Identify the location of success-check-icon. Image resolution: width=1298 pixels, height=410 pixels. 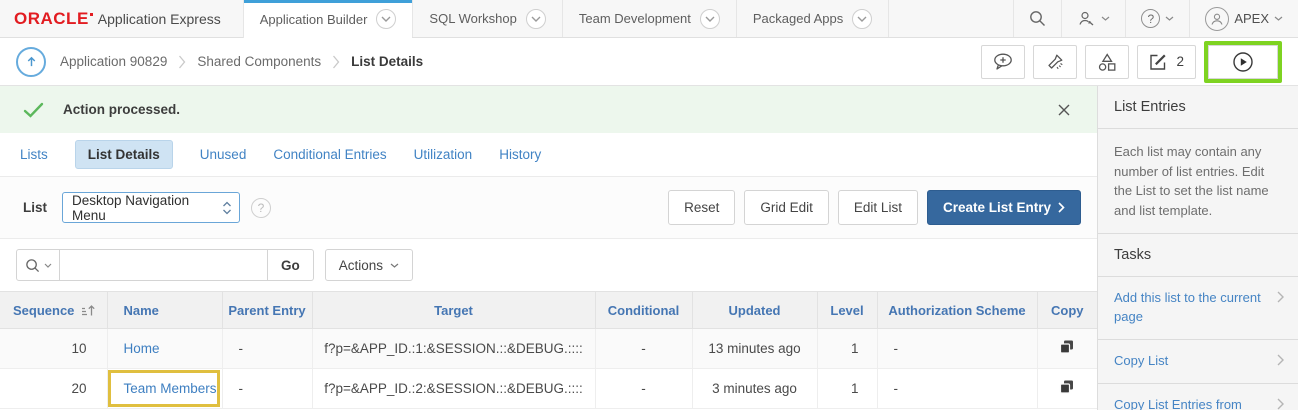
(33, 110).